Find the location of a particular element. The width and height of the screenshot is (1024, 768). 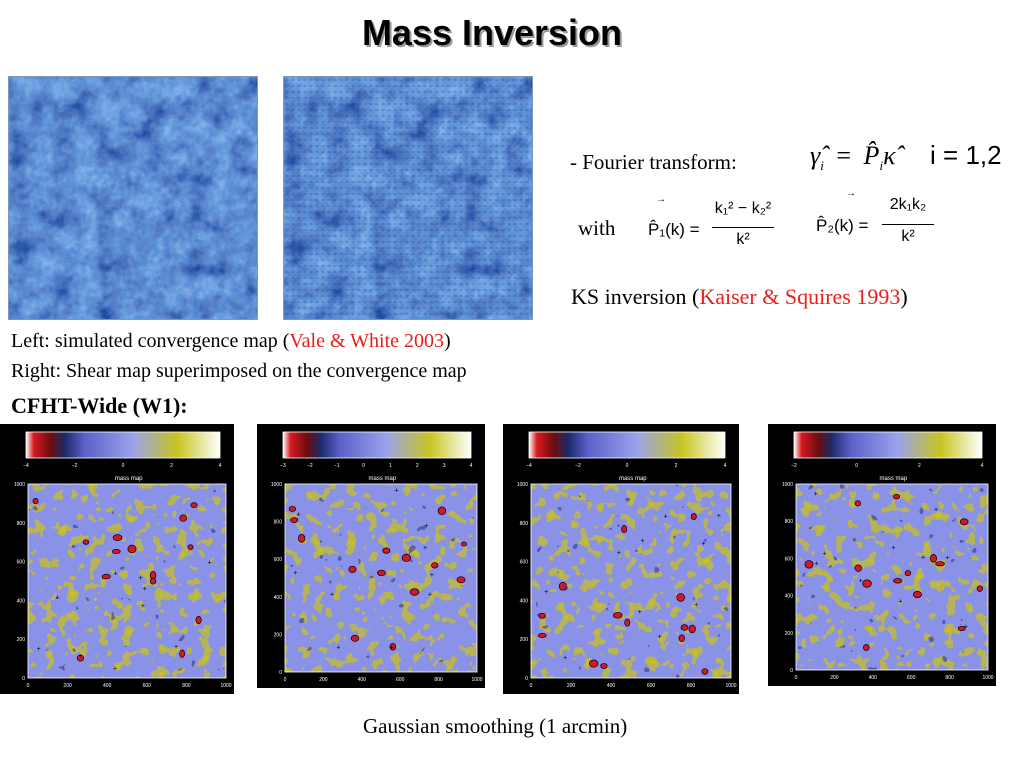

p1-equation: → P̂₁(k) = k₁² − k₂² k² is located at coordinates (713, 227).